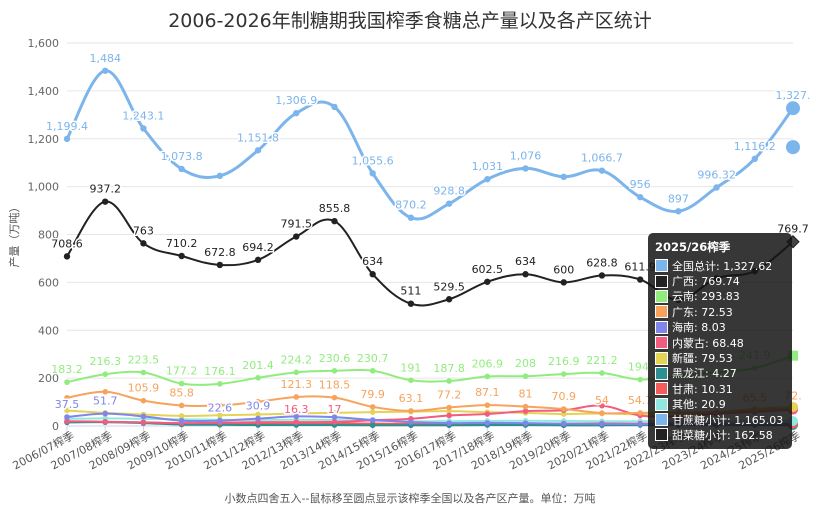 The width and height of the screenshot is (820, 510). What do you see at coordinates (144, 359) in the screenshot?
I see `data-label: 223.5` at bounding box center [144, 359].